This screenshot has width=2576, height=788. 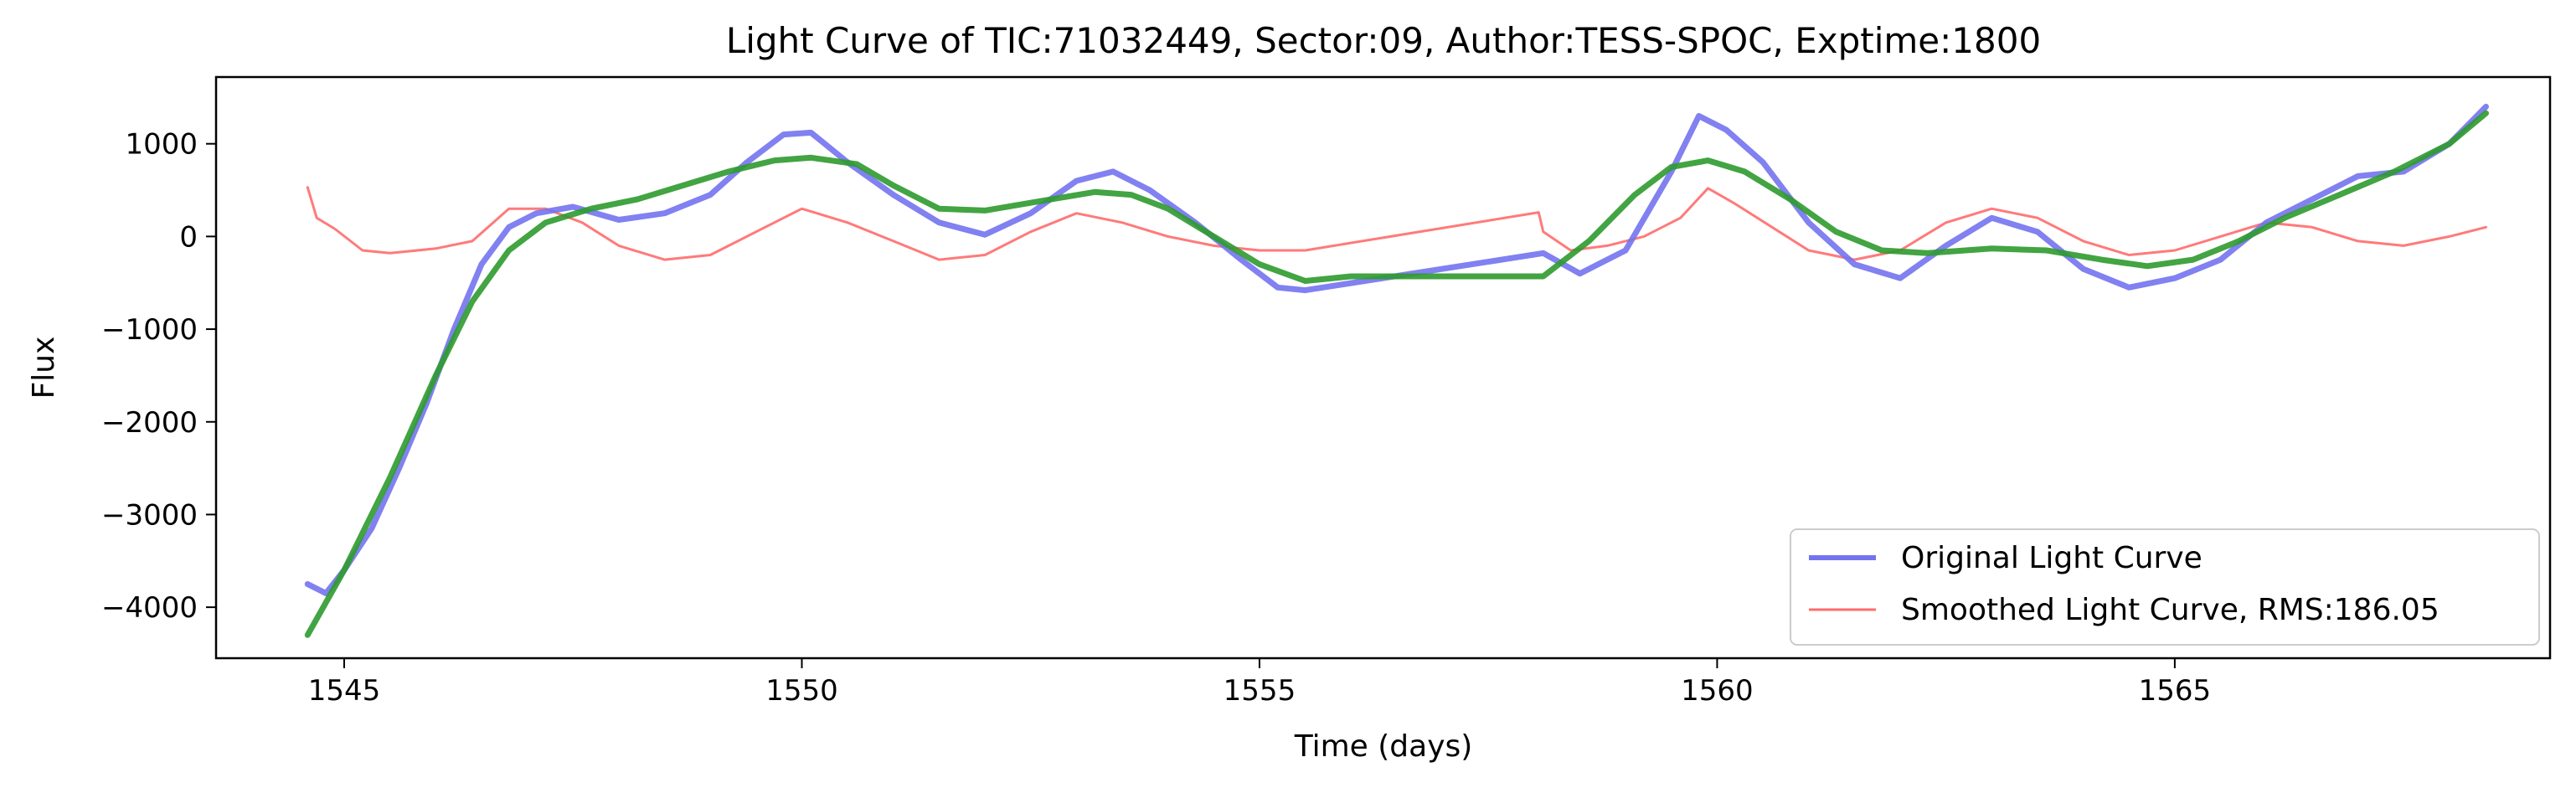 I want to click on x-tick-label: 1550, so click(x=801, y=691).